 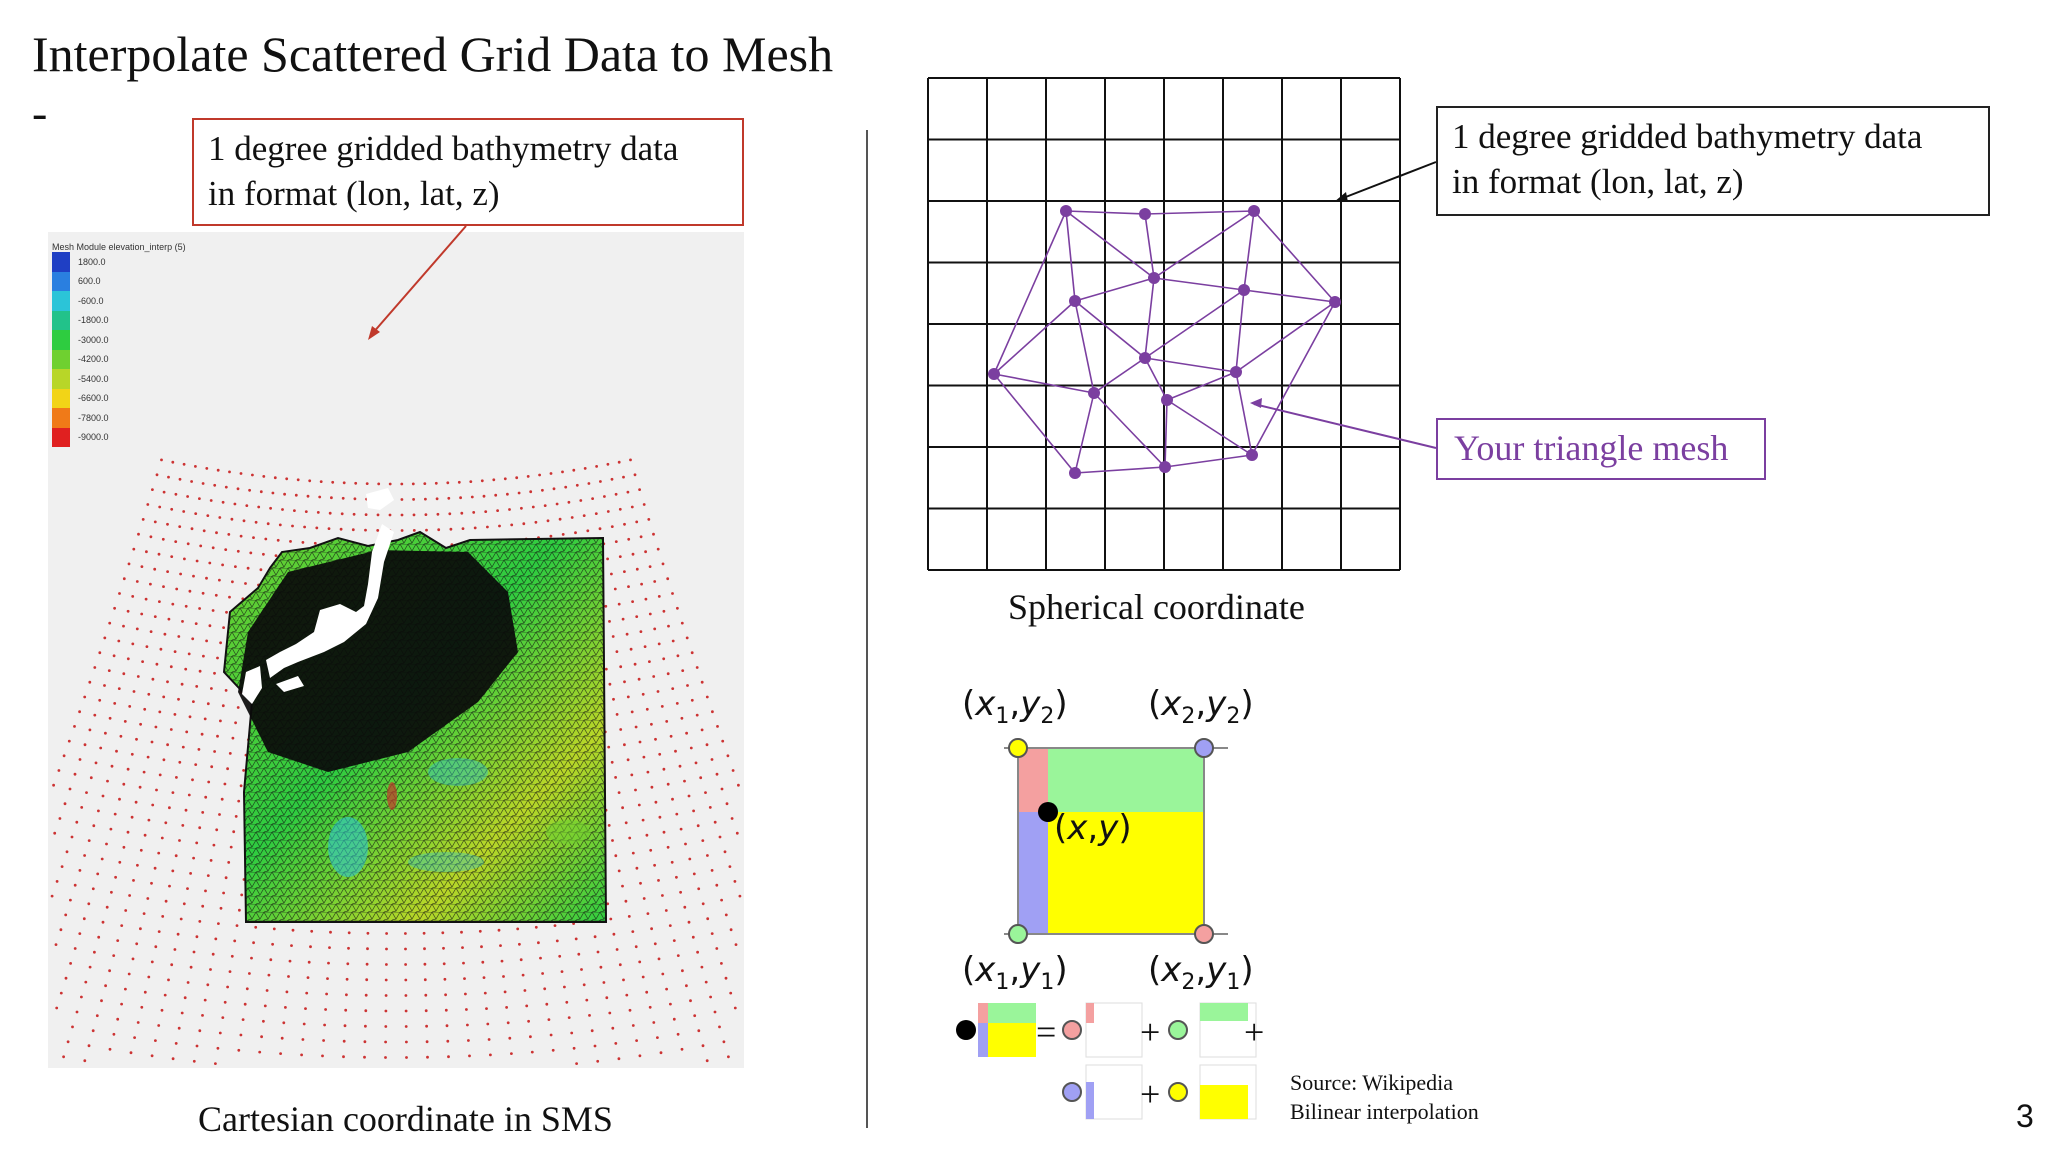 What do you see at coordinates (1145, 214) in the screenshot?
I see `mesh-node` at bounding box center [1145, 214].